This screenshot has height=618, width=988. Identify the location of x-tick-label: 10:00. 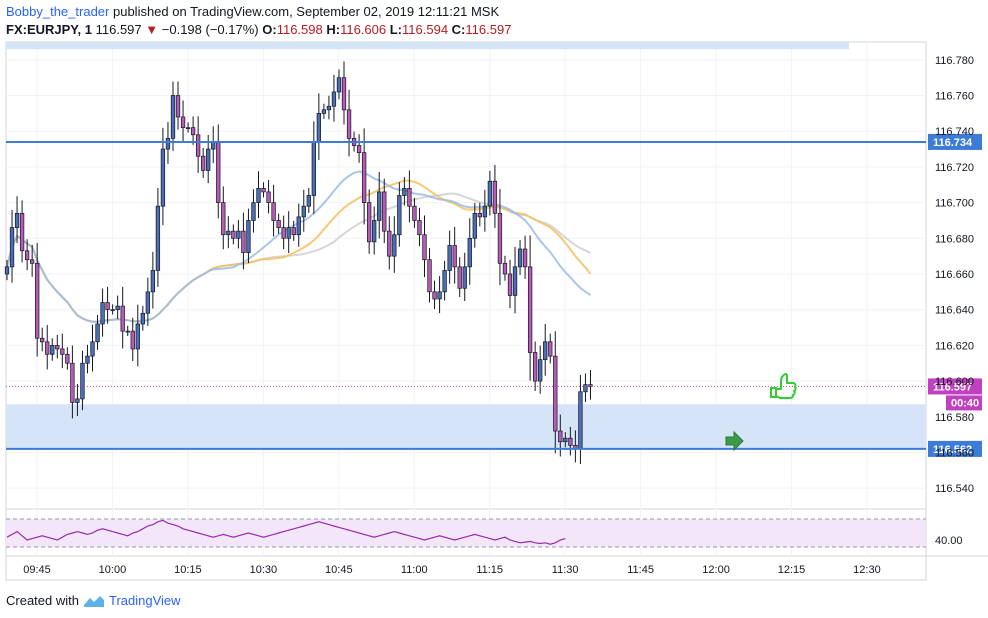
(113, 570).